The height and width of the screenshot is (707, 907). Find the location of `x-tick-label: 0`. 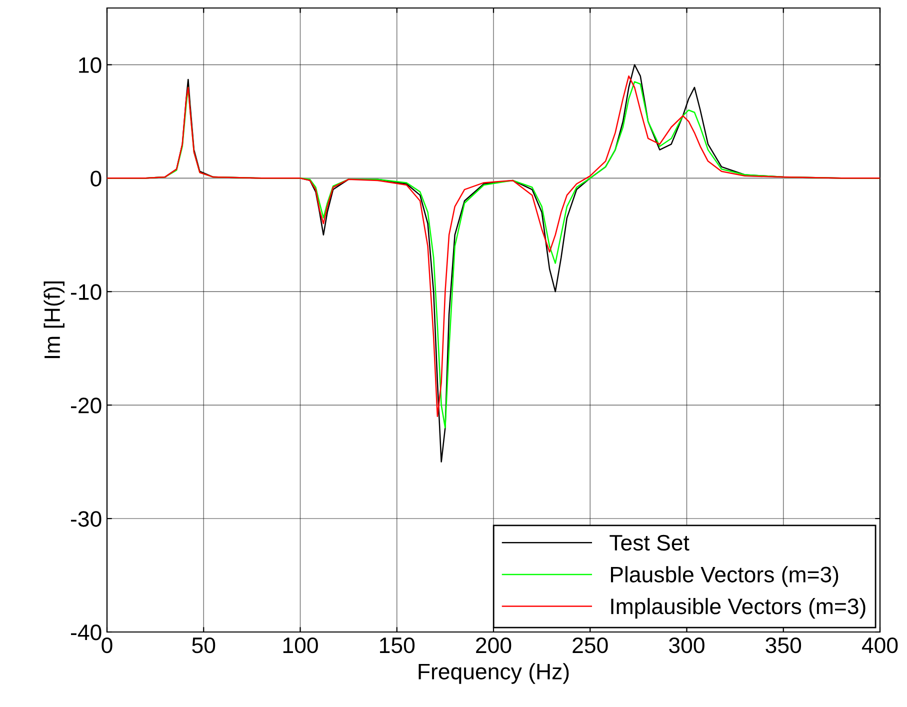

x-tick-label: 0 is located at coordinates (107, 645).